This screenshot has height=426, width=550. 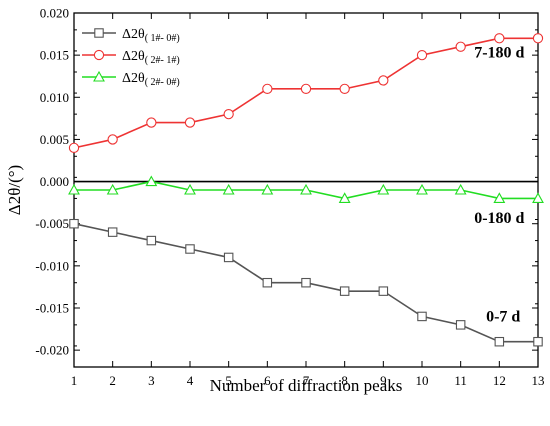 What do you see at coordinates (503, 316) in the screenshot?
I see `annotation-label: 0-7 d` at bounding box center [503, 316].